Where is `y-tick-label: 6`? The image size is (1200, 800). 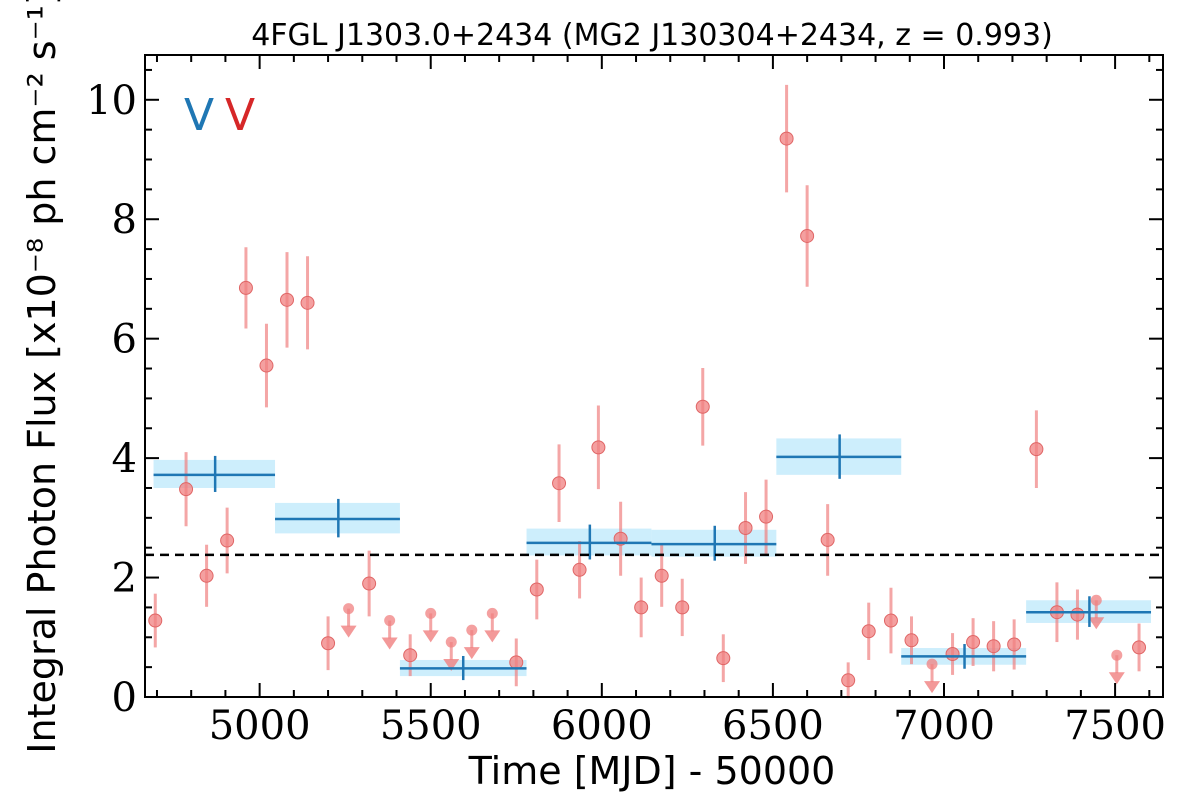 y-tick-label: 6 is located at coordinates (124, 340).